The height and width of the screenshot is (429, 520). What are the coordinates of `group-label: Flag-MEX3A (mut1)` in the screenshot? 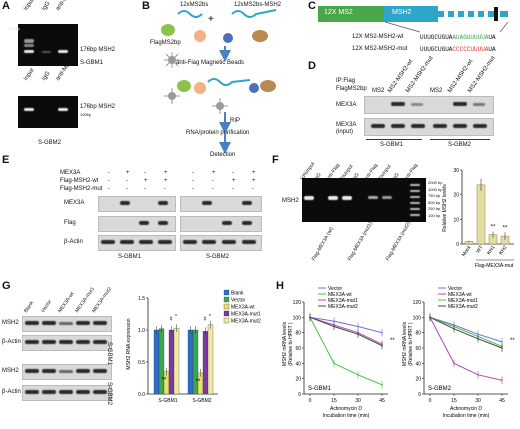 It's located at (360, 241).